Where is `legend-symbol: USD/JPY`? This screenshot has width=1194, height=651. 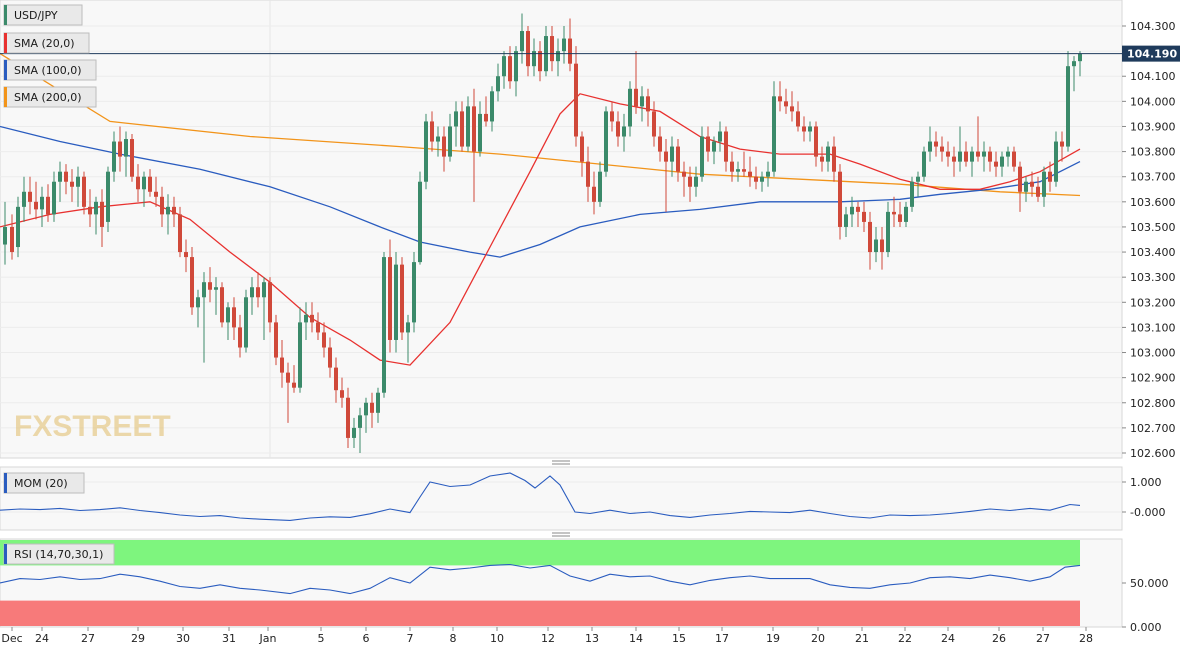
legend-symbol: USD/JPY is located at coordinates (43, 15).